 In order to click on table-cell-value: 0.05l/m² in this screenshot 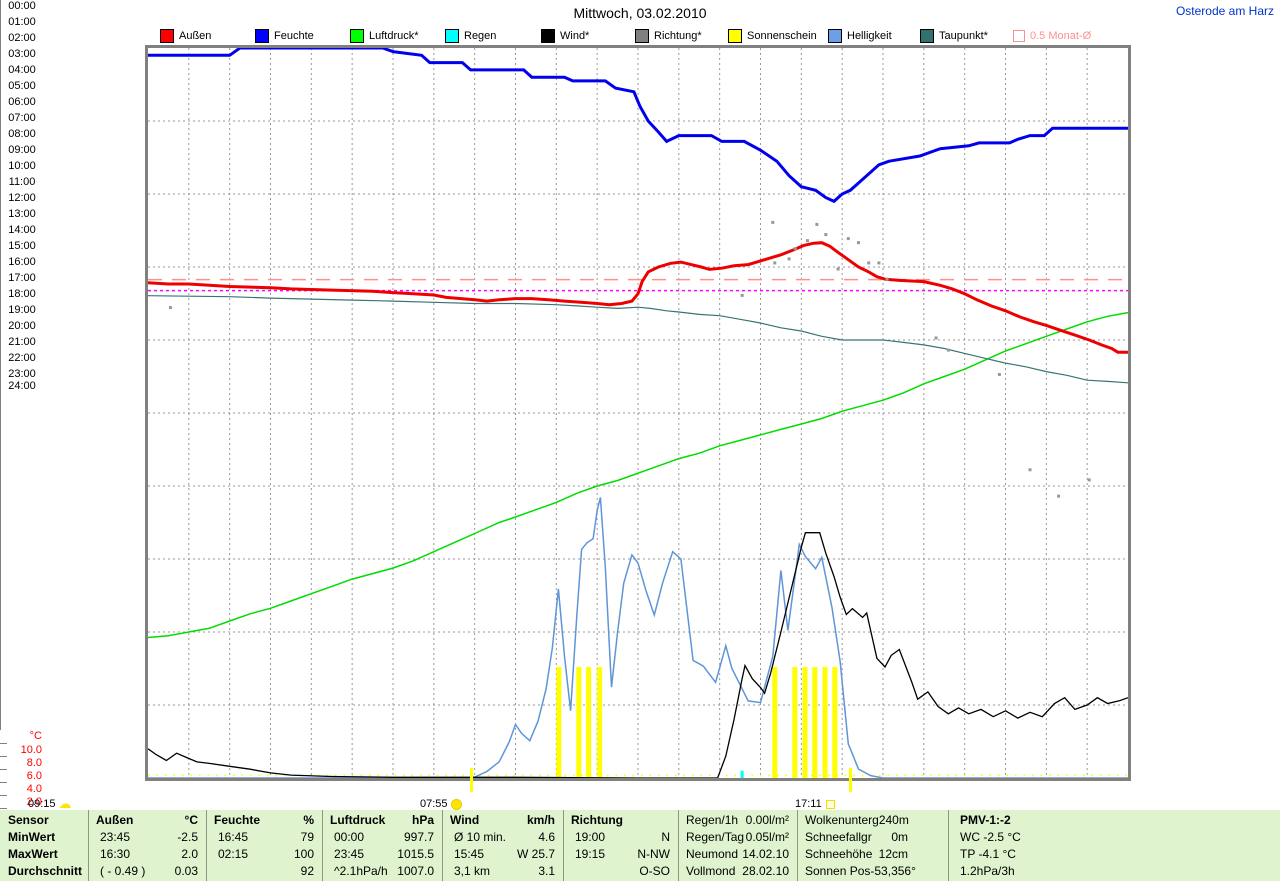, I will do `click(767, 837)`.